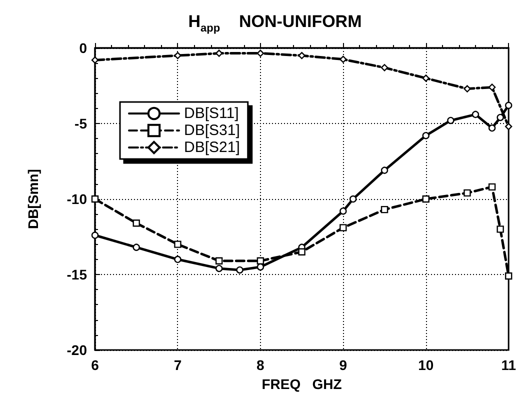  What do you see at coordinates (343, 365) in the screenshot?
I see `x-tick-label: 9` at bounding box center [343, 365].